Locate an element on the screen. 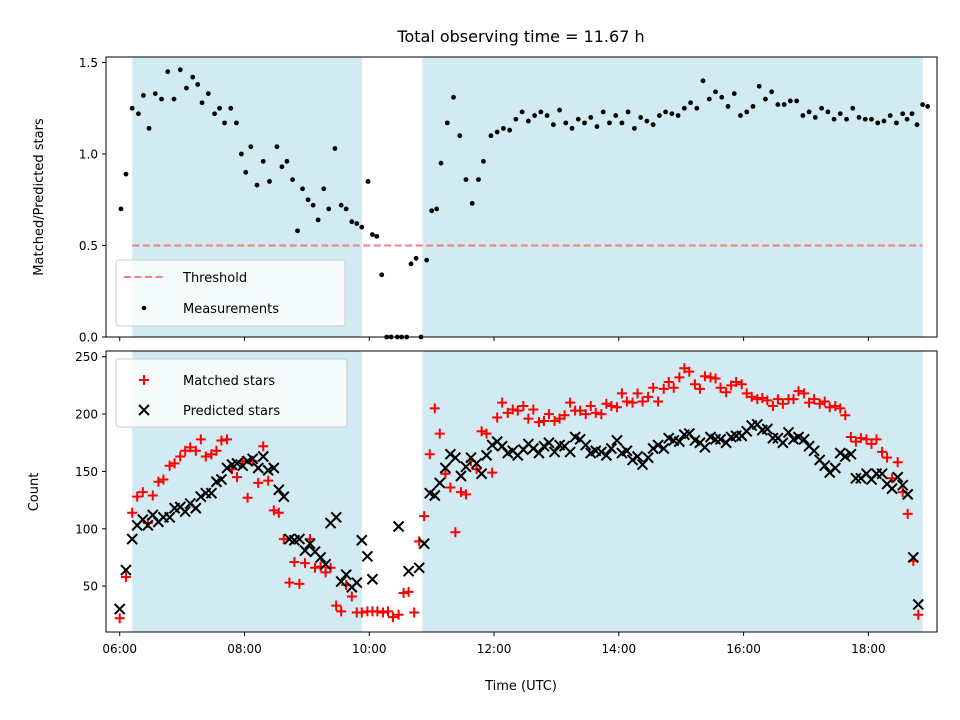 Image resolution: width=960 pixels, height=720 pixels. x-tick-label: 06:00 is located at coordinates (119, 649).